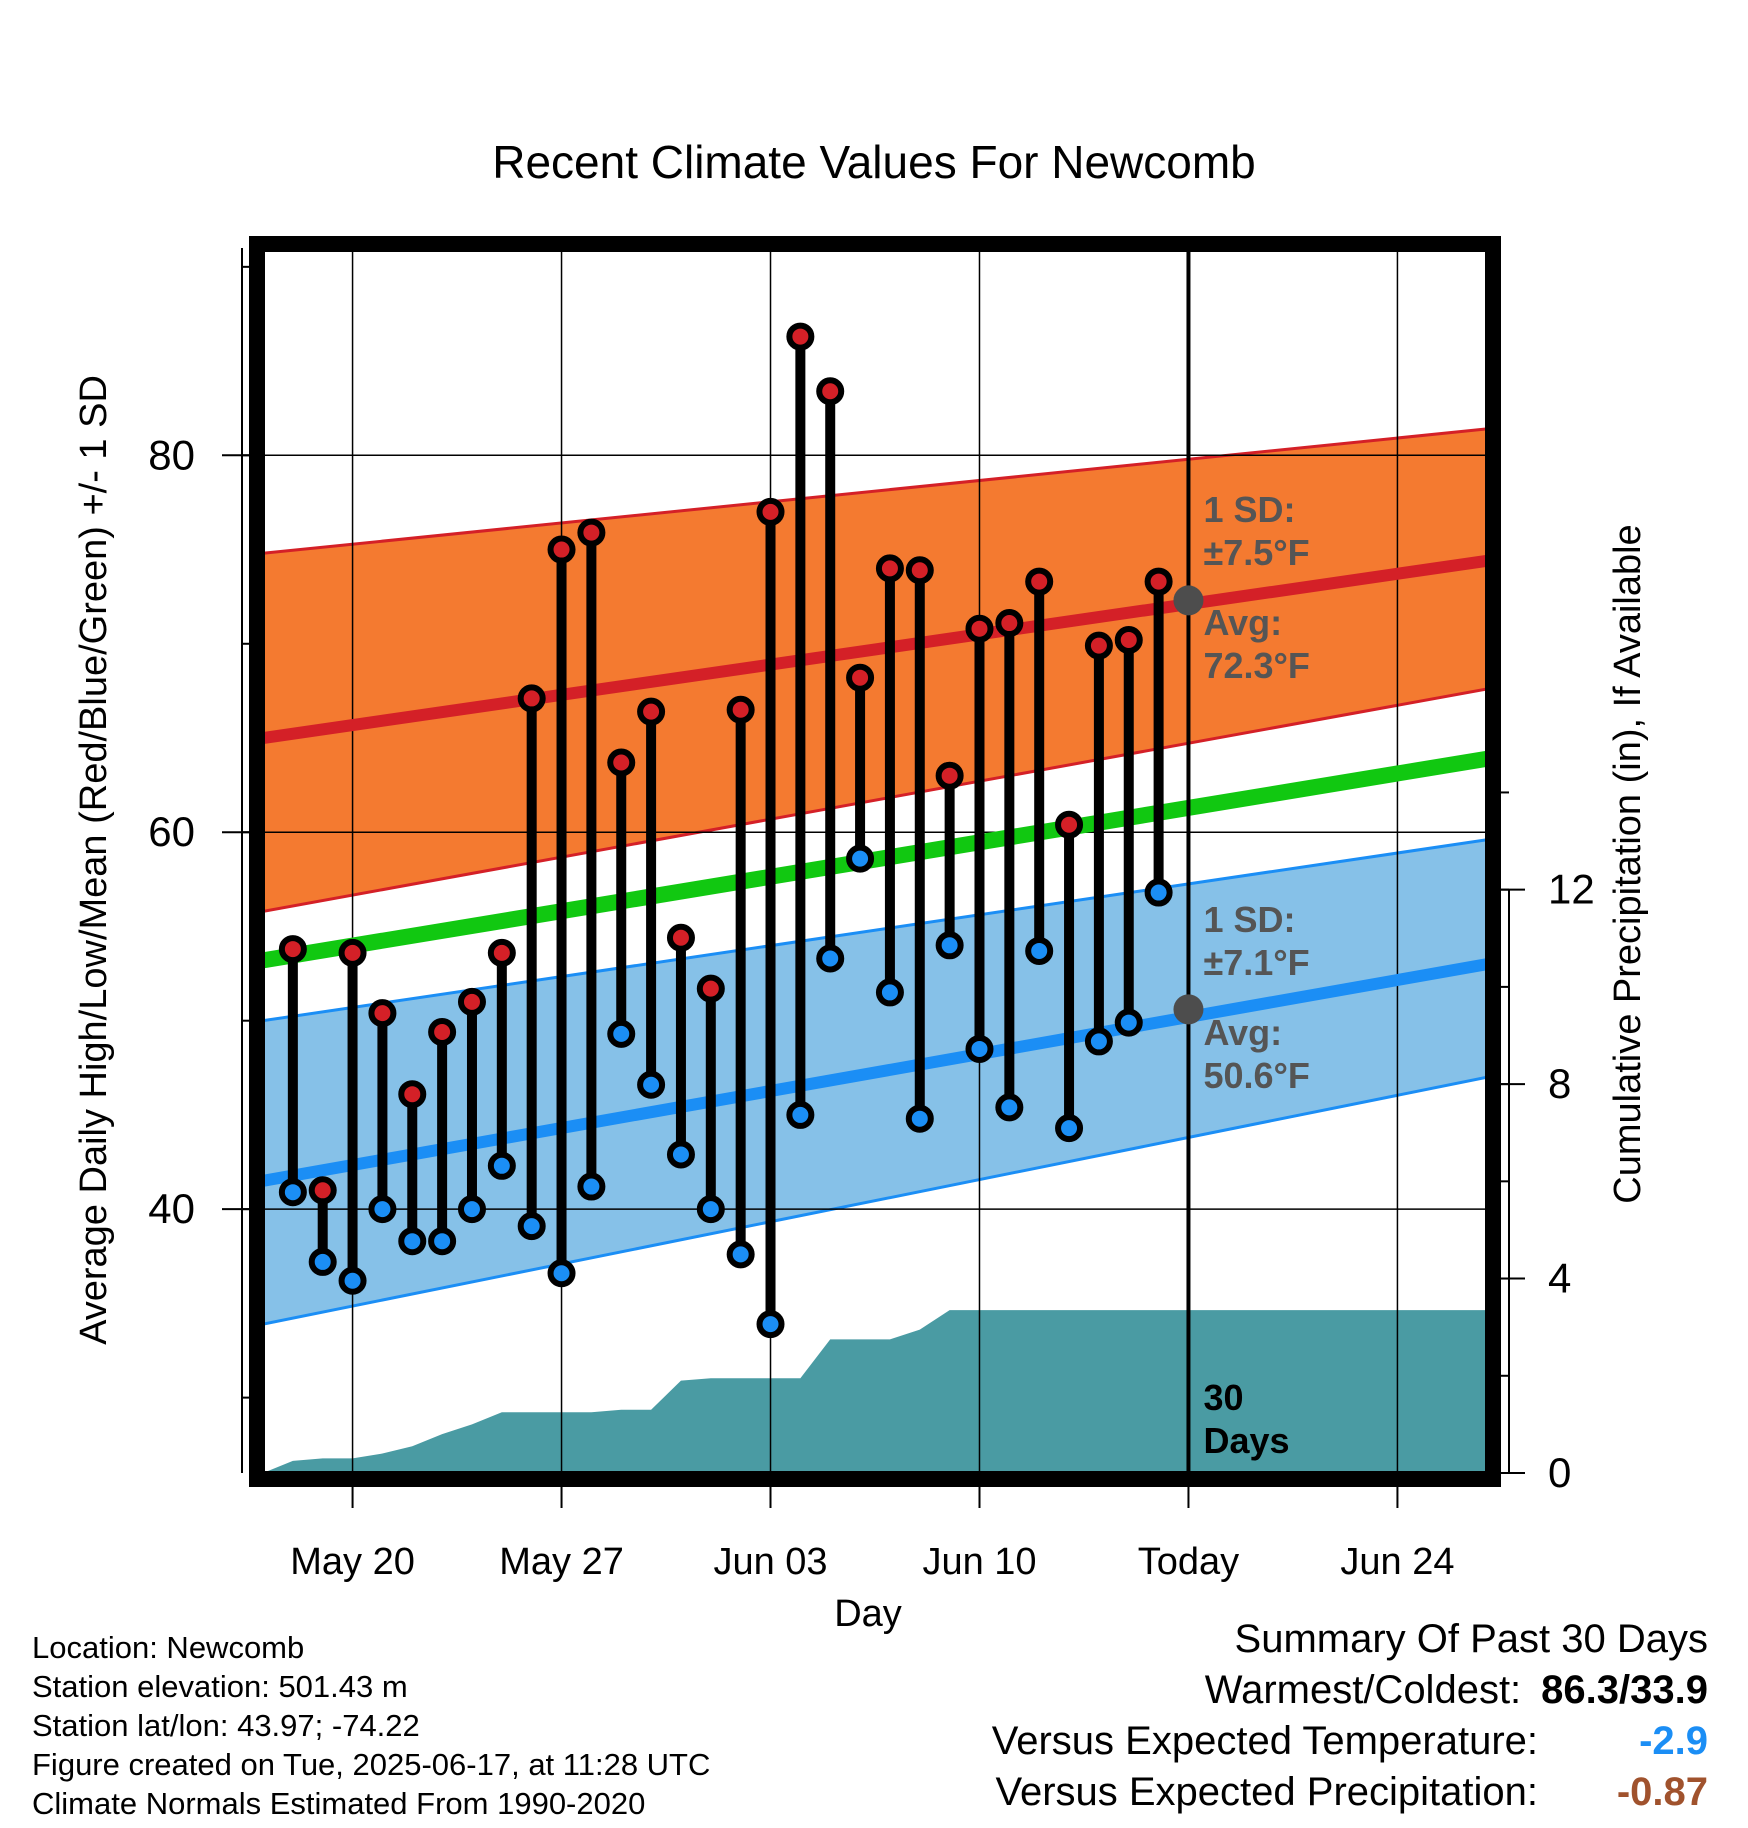 This screenshot has height=1828, width=1748. What do you see at coordinates (875, 1391) in the screenshot?
I see `precipitation-area` at bounding box center [875, 1391].